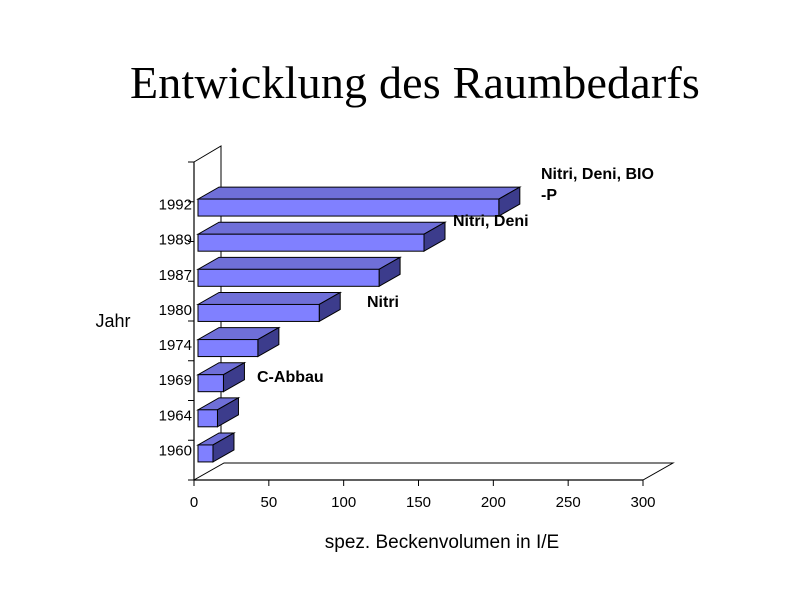 This screenshot has width=810, height=600. What do you see at coordinates (194, 502) in the screenshot?
I see `x-tick-label: 0` at bounding box center [194, 502].